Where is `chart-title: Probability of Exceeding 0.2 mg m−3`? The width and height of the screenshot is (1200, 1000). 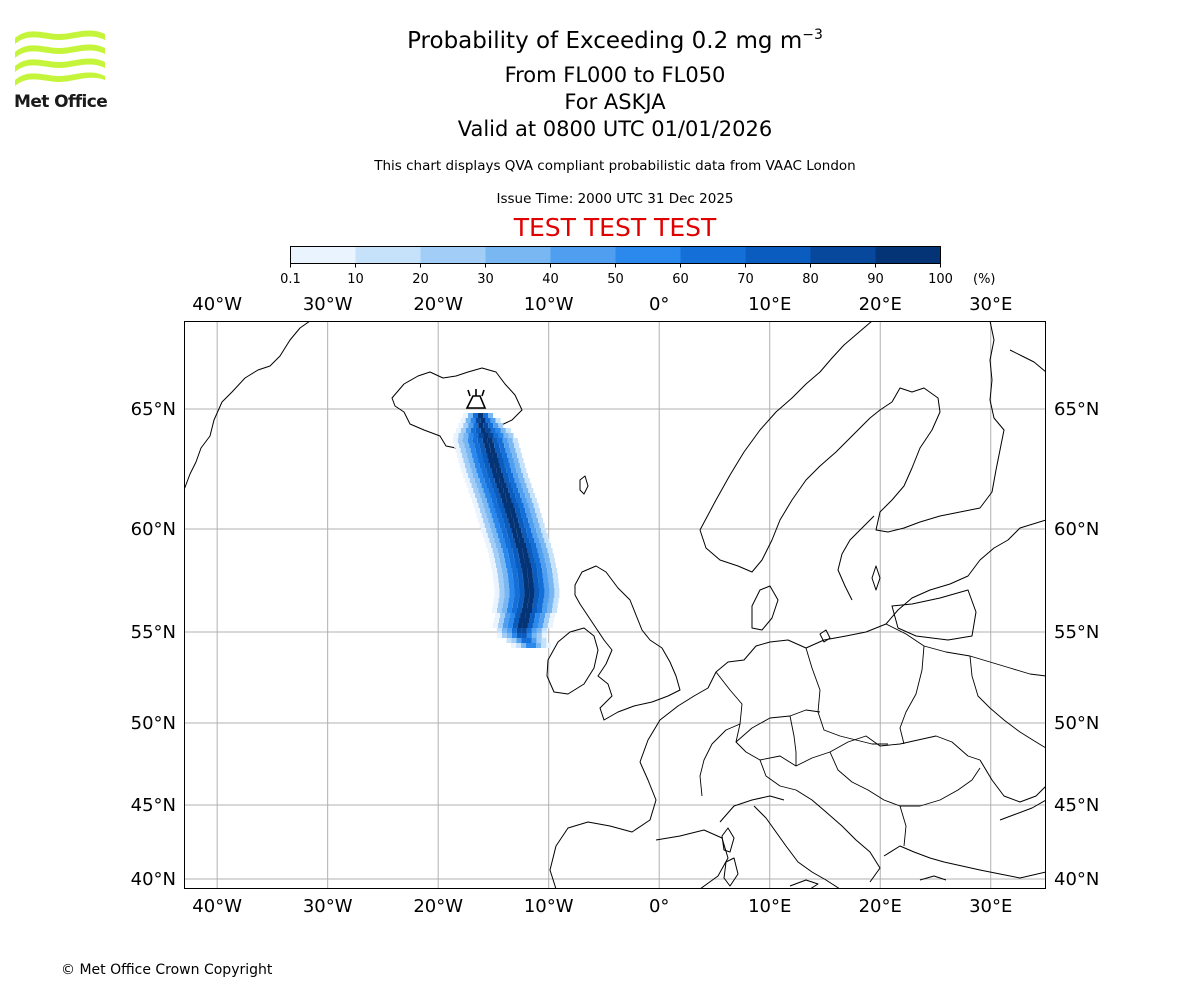 chart-title: Probability of Exceeding 0.2 mg m−3 is located at coordinates (615, 40).